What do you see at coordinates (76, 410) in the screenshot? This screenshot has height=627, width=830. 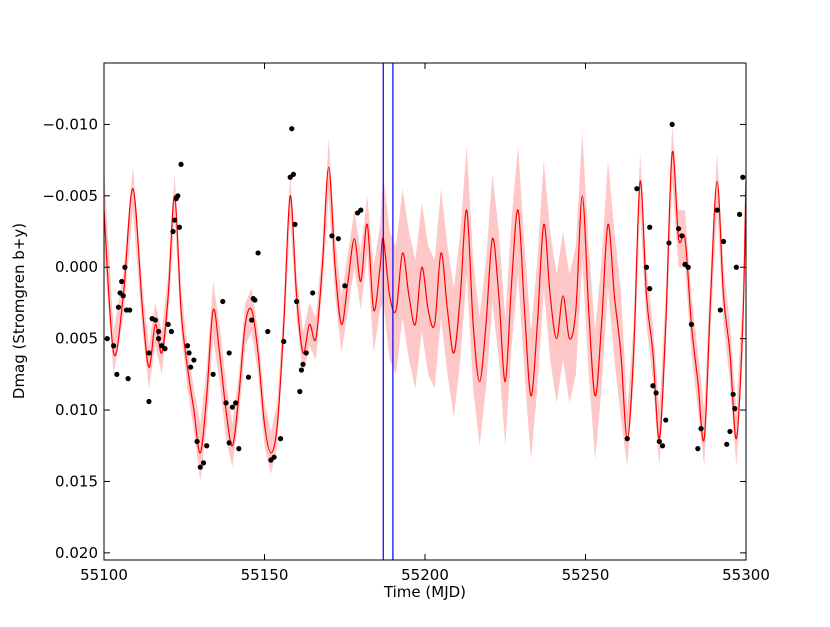 I see `y-tick-label: 0.010` at bounding box center [76, 410].